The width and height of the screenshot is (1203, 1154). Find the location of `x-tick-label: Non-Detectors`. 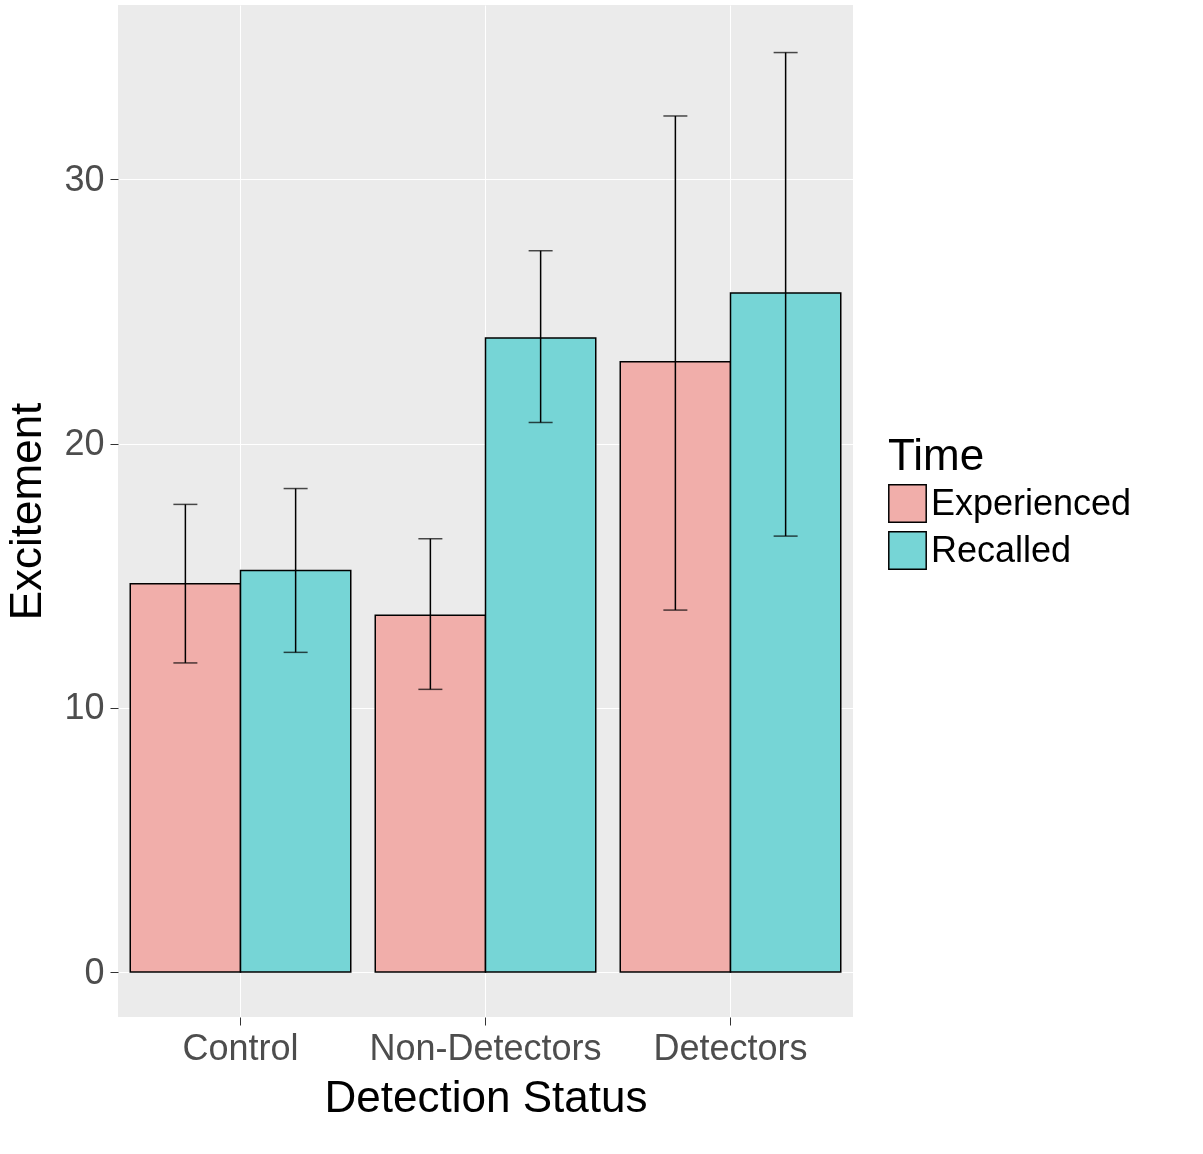

x-tick-label: Non-Detectors is located at coordinates (485, 1047).